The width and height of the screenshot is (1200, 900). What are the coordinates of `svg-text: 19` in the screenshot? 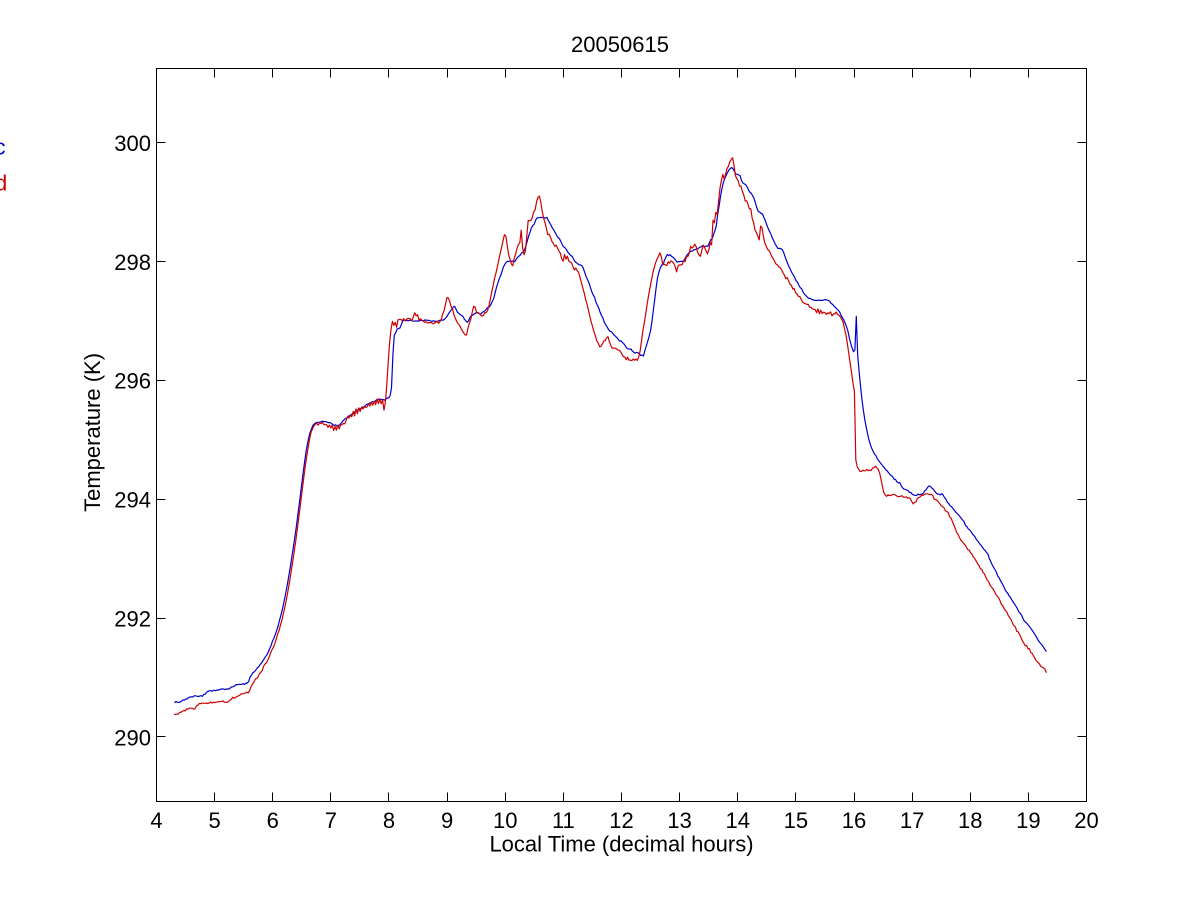 It's located at (1028, 820).